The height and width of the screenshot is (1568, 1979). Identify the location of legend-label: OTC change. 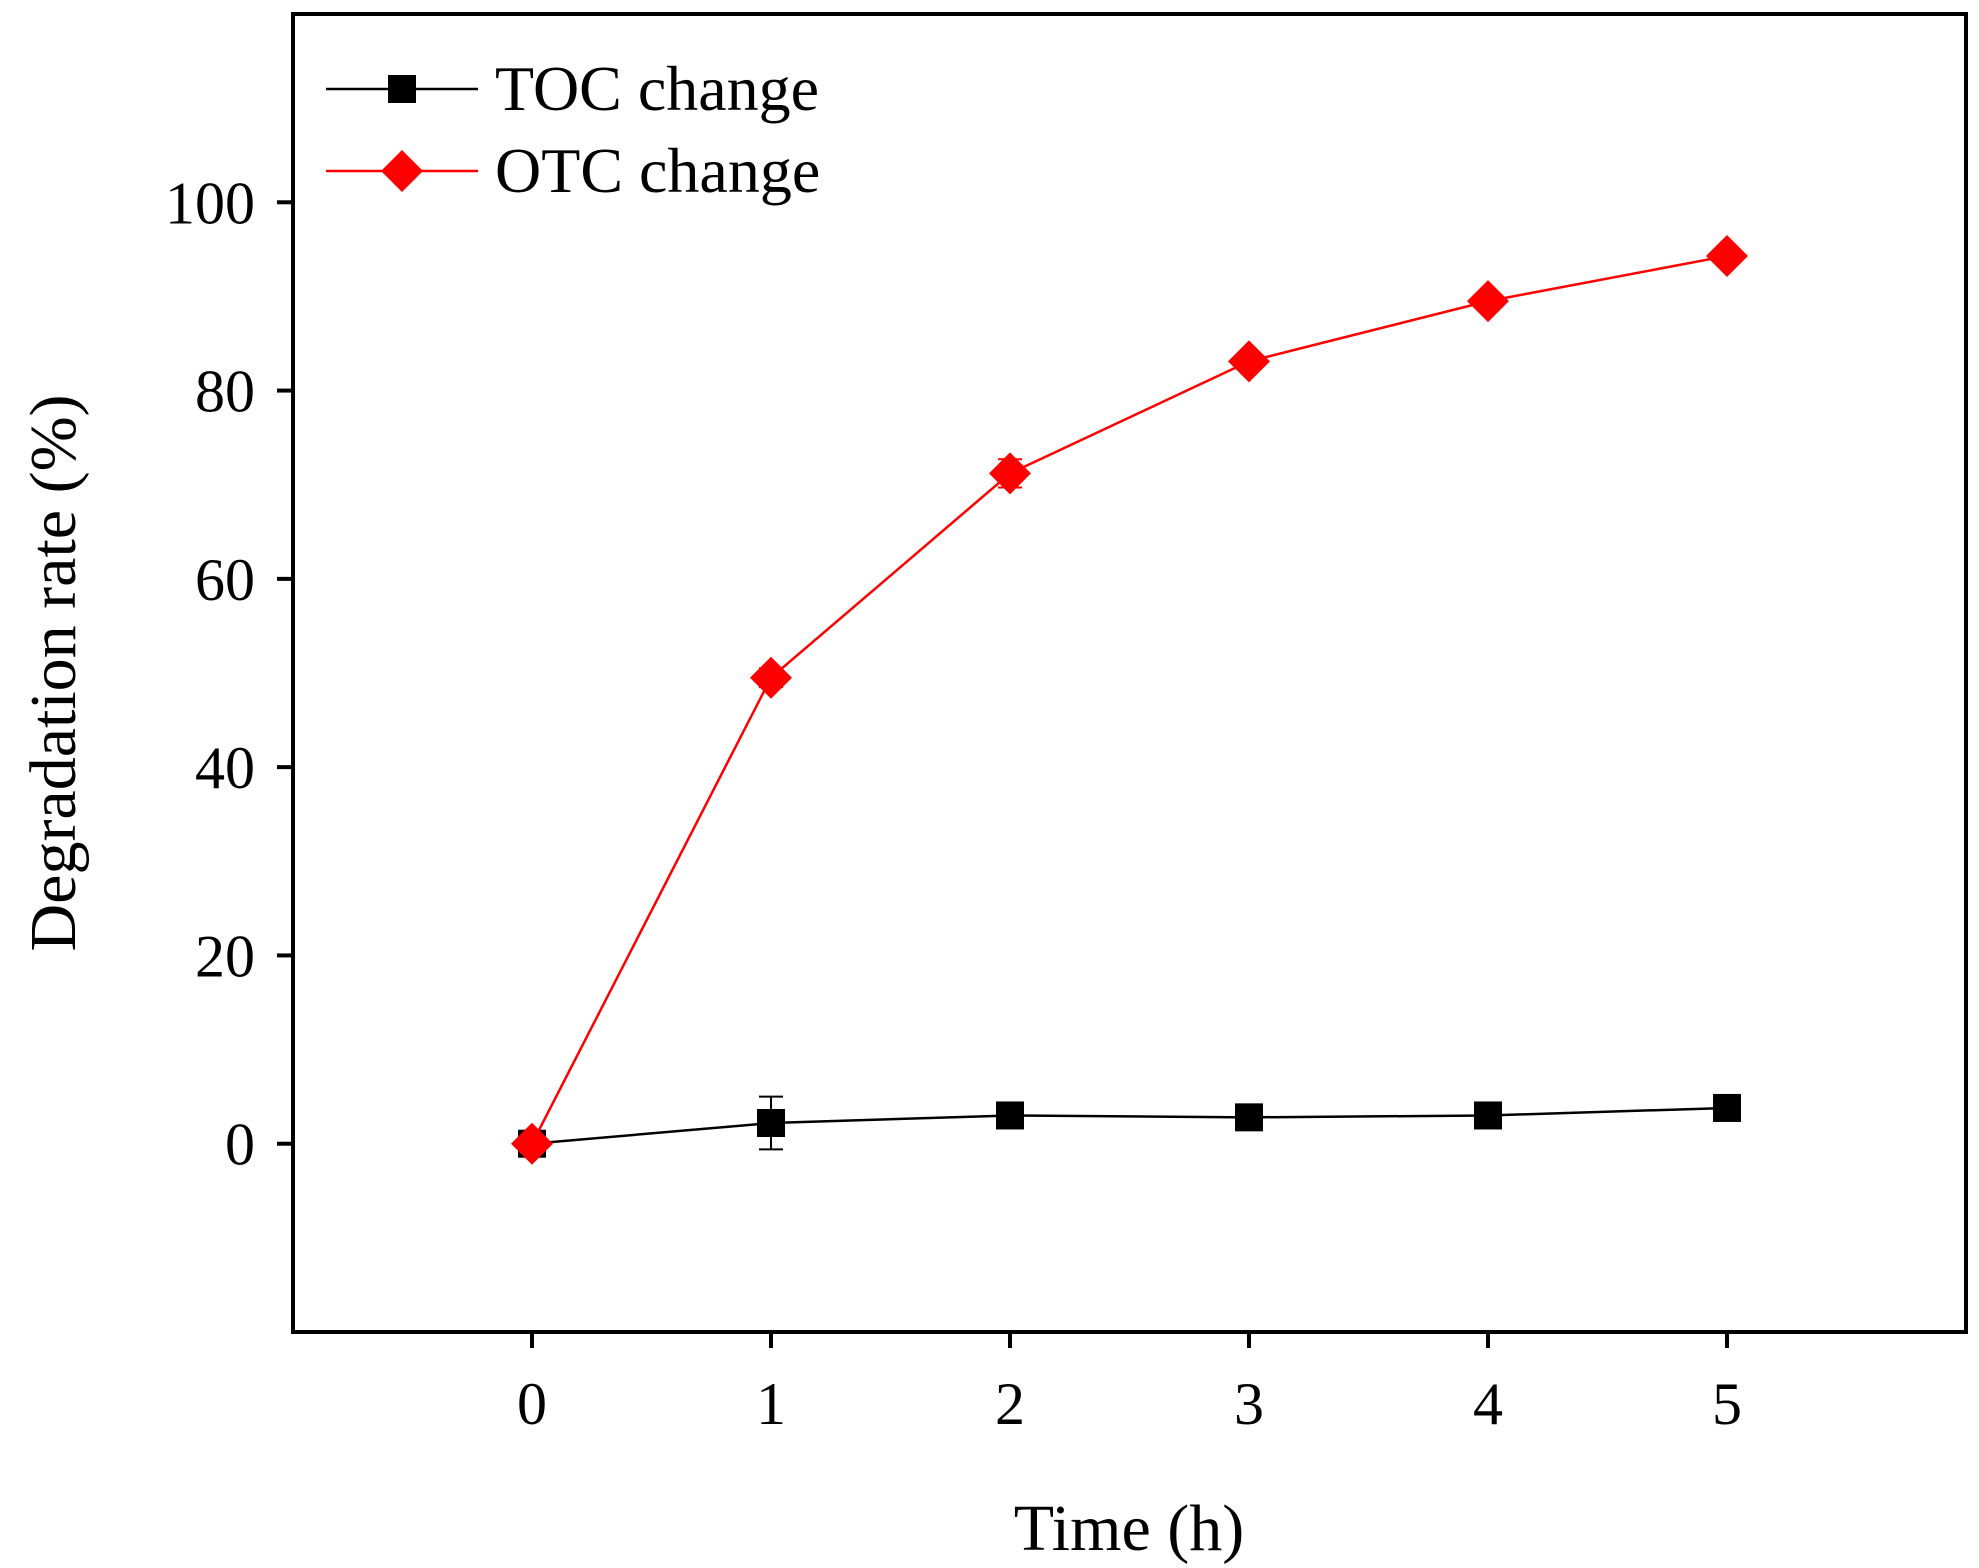
(657, 170).